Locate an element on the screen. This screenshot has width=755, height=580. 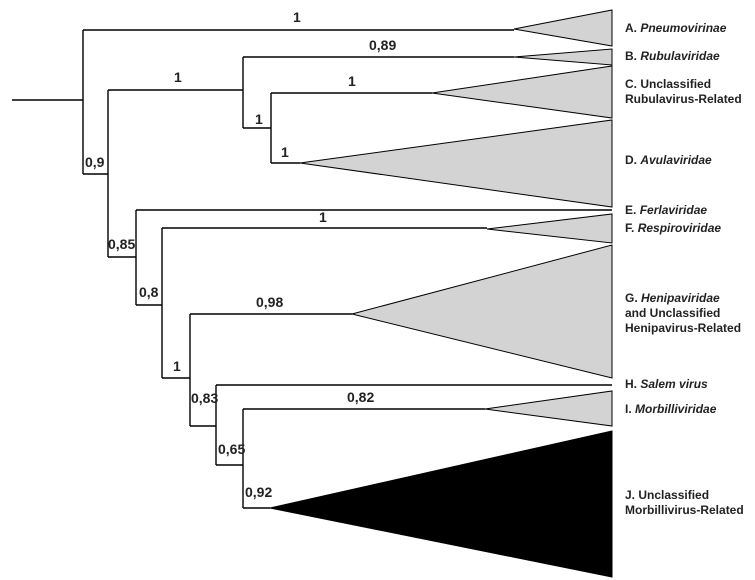
support-label: 0,82 is located at coordinates (360, 397).